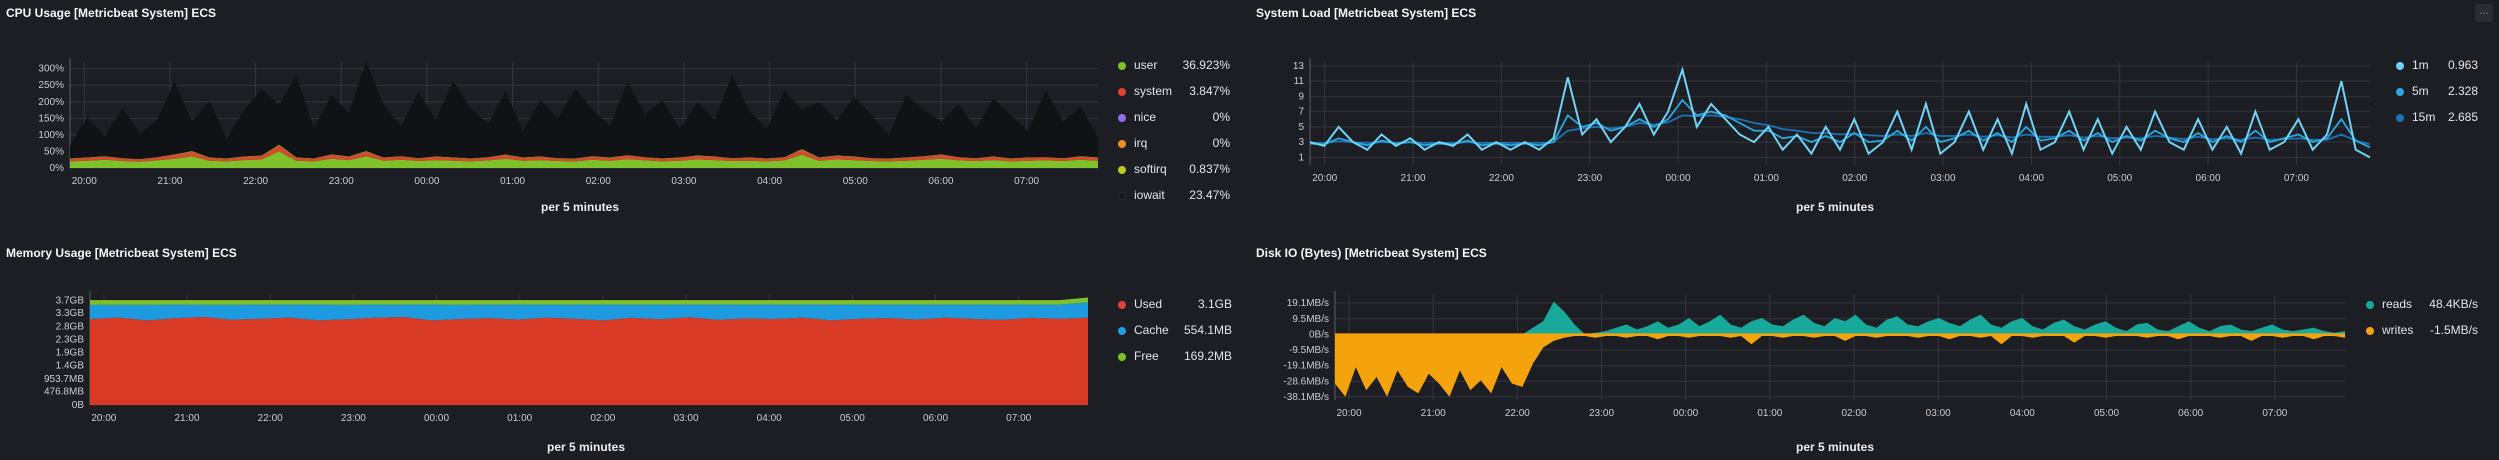 This screenshot has height=460, width=2499. Describe the element at coordinates (1678, 178) in the screenshot. I see `x-tick-label: 00:00` at that location.